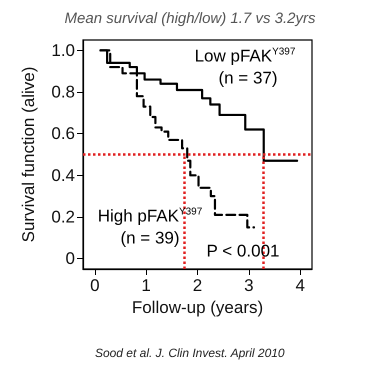 This screenshot has width=380, height=379. I want to click on text: Sood et al. J. Clin Invest. April 2010, so click(189, 353).